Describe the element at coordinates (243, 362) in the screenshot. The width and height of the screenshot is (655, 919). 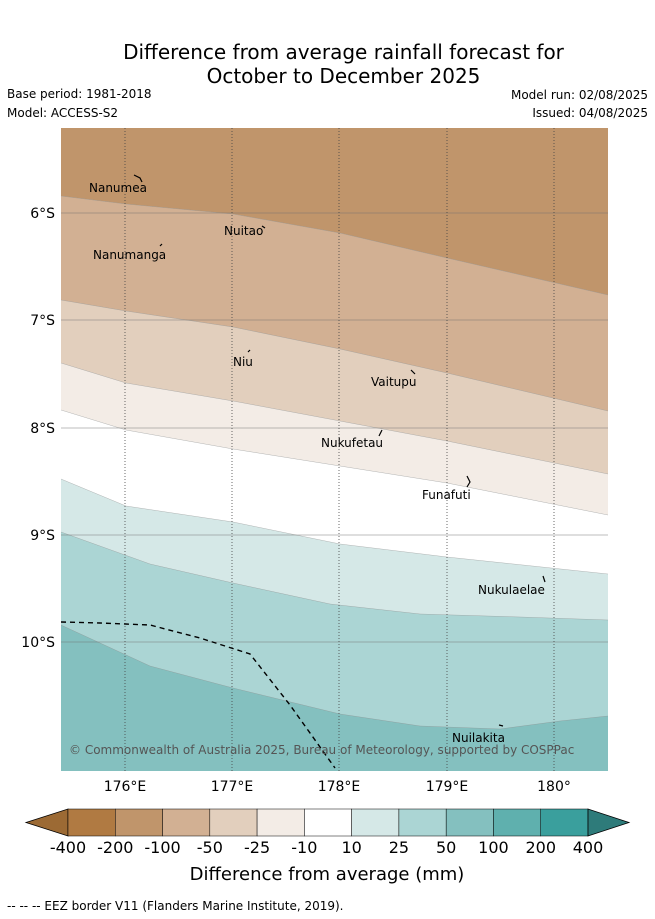
I see `label-niu: Niu` at that location.